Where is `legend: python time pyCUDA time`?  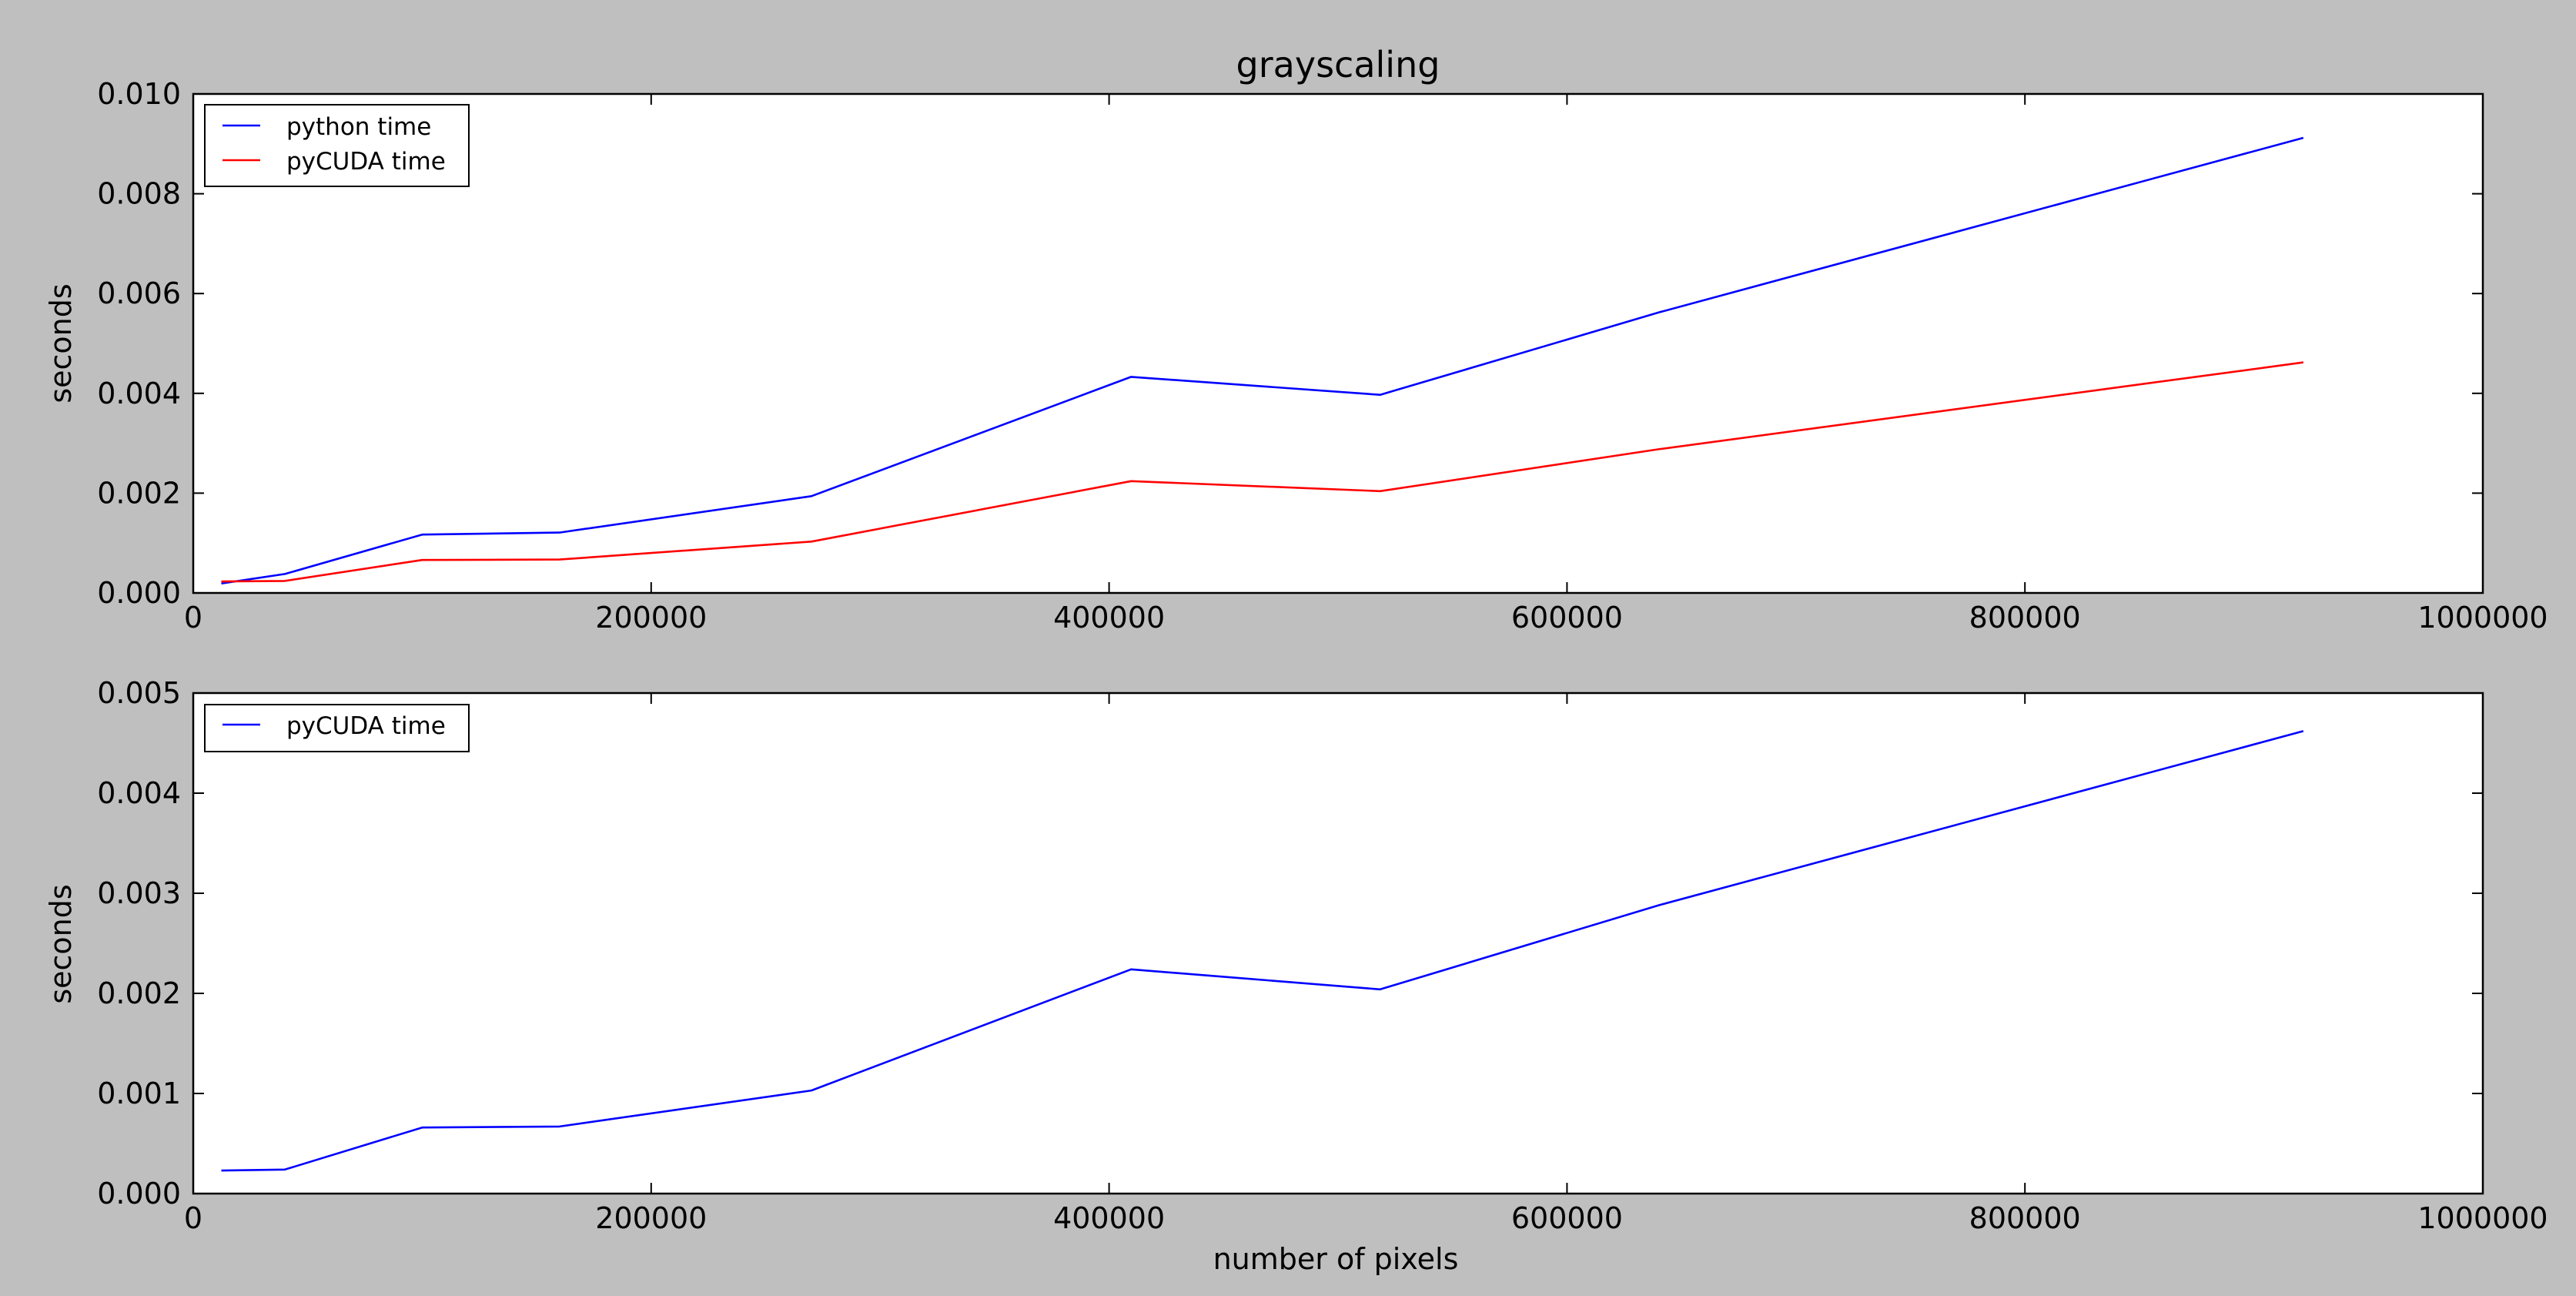
legend: python time pyCUDA time is located at coordinates (337, 145).